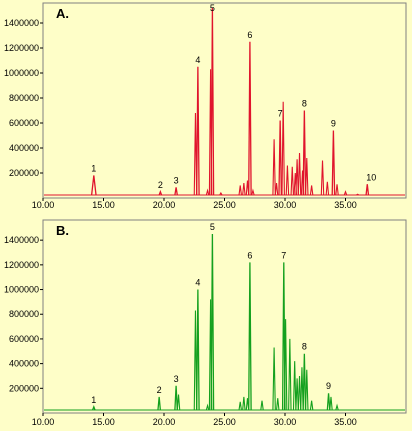 This screenshot has width=412, height=431. Describe the element at coordinates (43, 422) in the screenshot. I see `panel-b-x-tick-label: 10.00` at that location.